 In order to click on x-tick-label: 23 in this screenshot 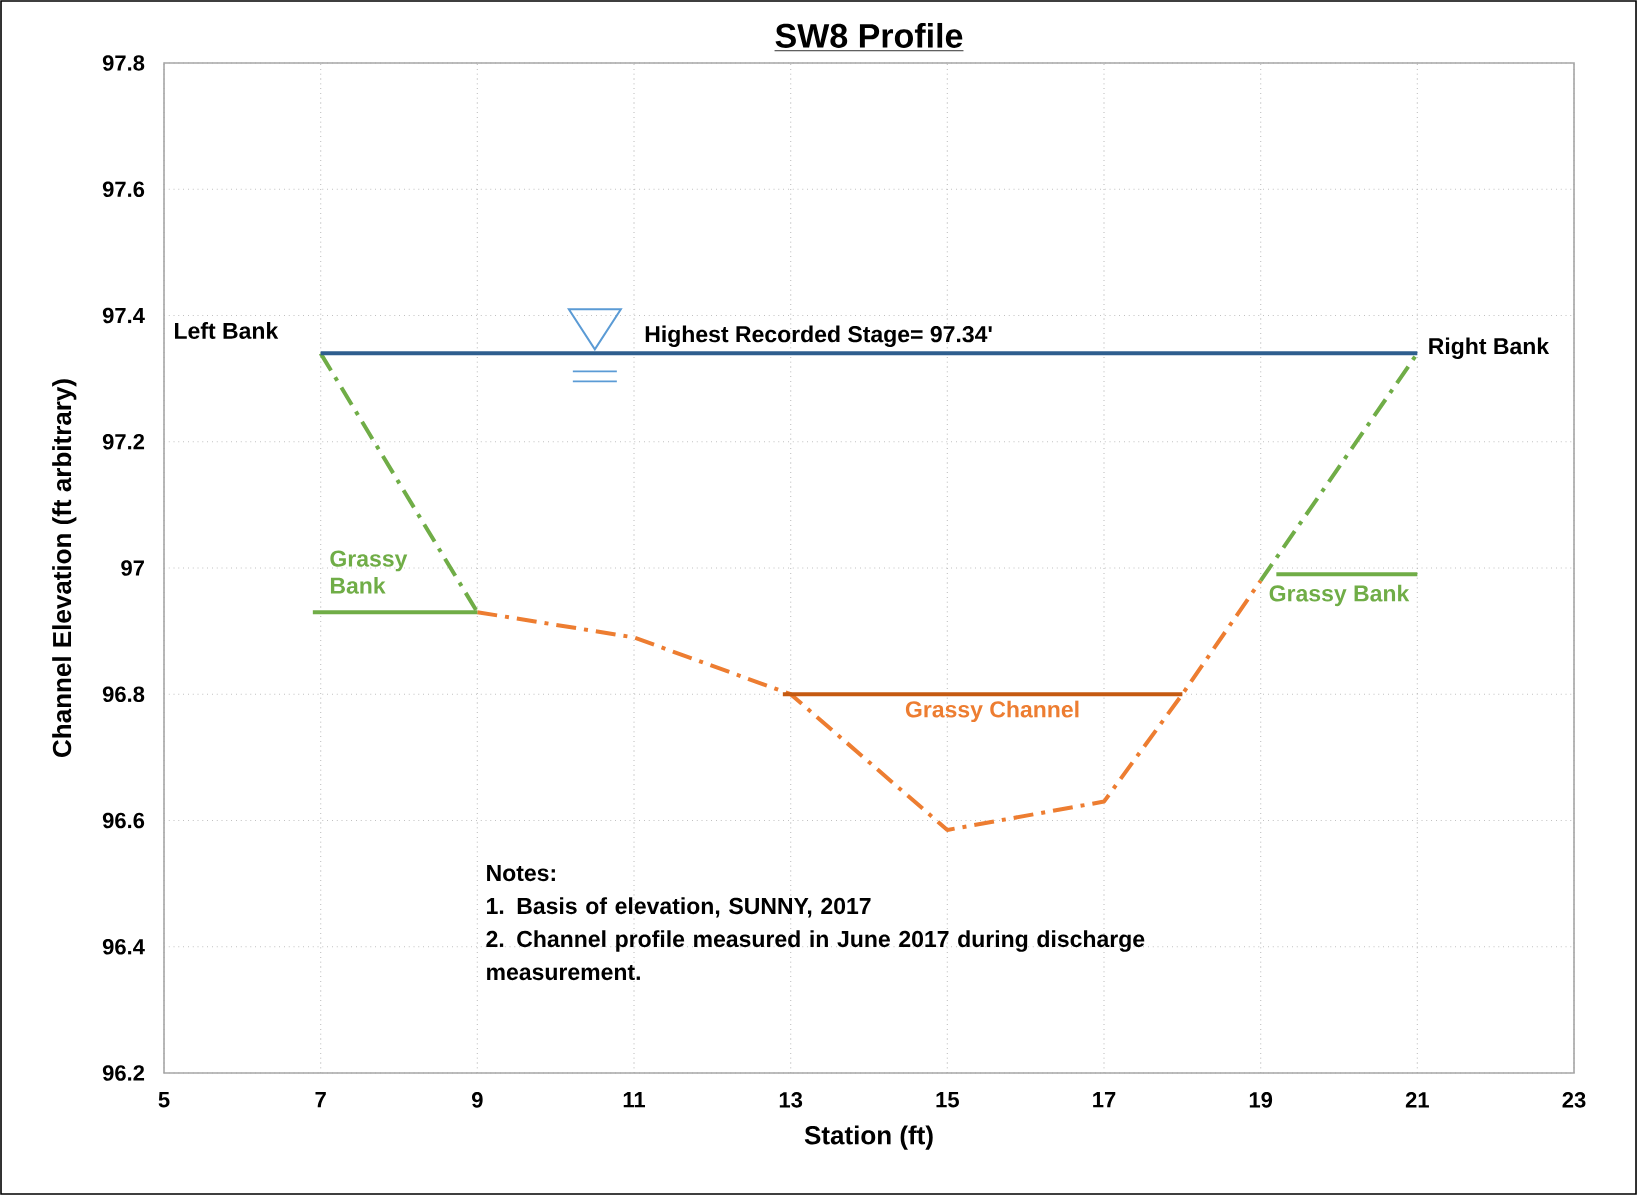, I will do `click(1574, 1100)`.